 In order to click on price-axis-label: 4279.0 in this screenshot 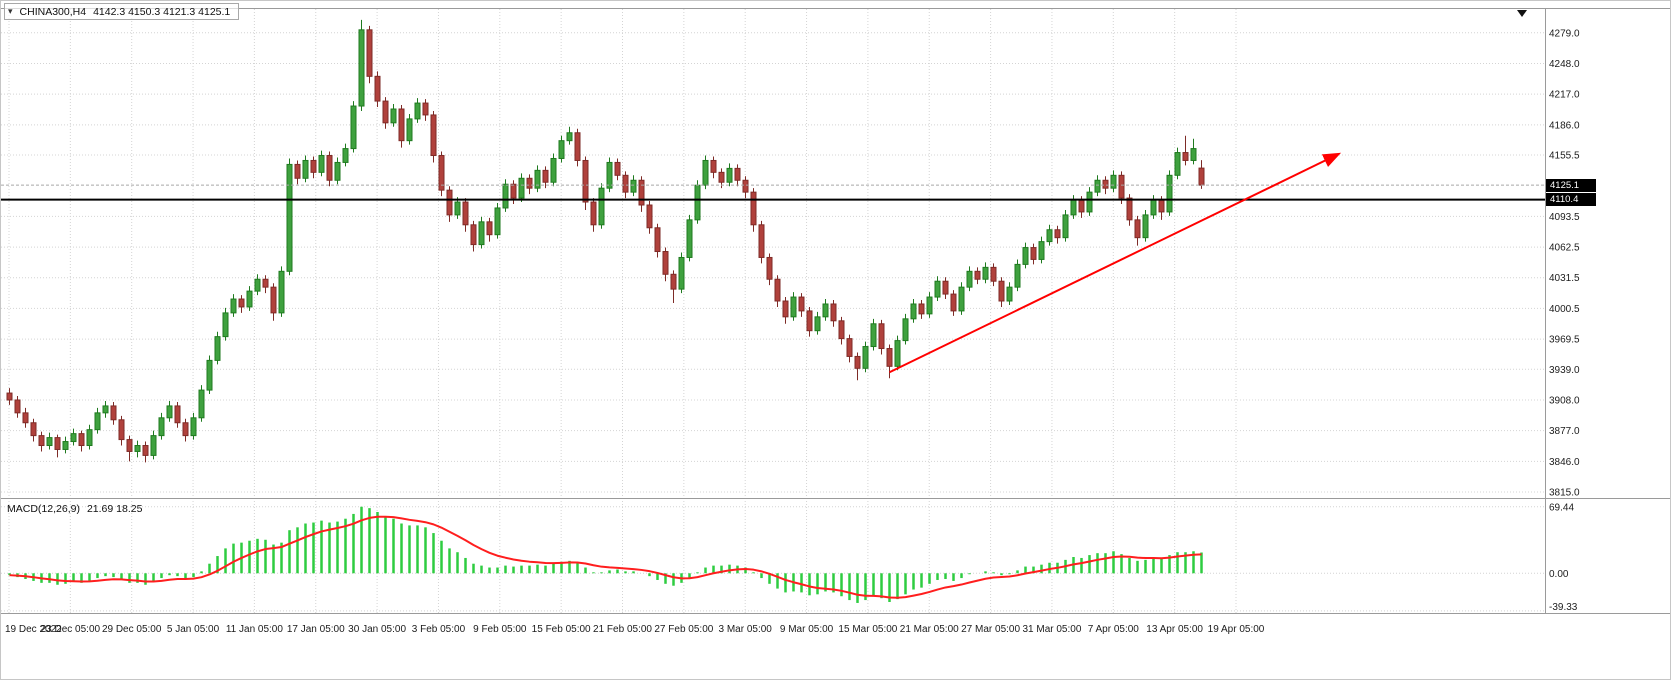, I will do `click(1564, 33)`.